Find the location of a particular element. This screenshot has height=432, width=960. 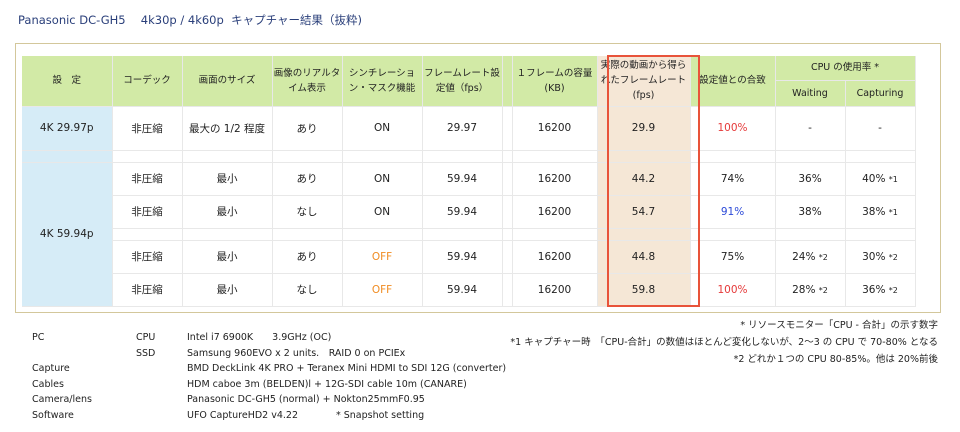

spec-key: PC is located at coordinates (38, 337).